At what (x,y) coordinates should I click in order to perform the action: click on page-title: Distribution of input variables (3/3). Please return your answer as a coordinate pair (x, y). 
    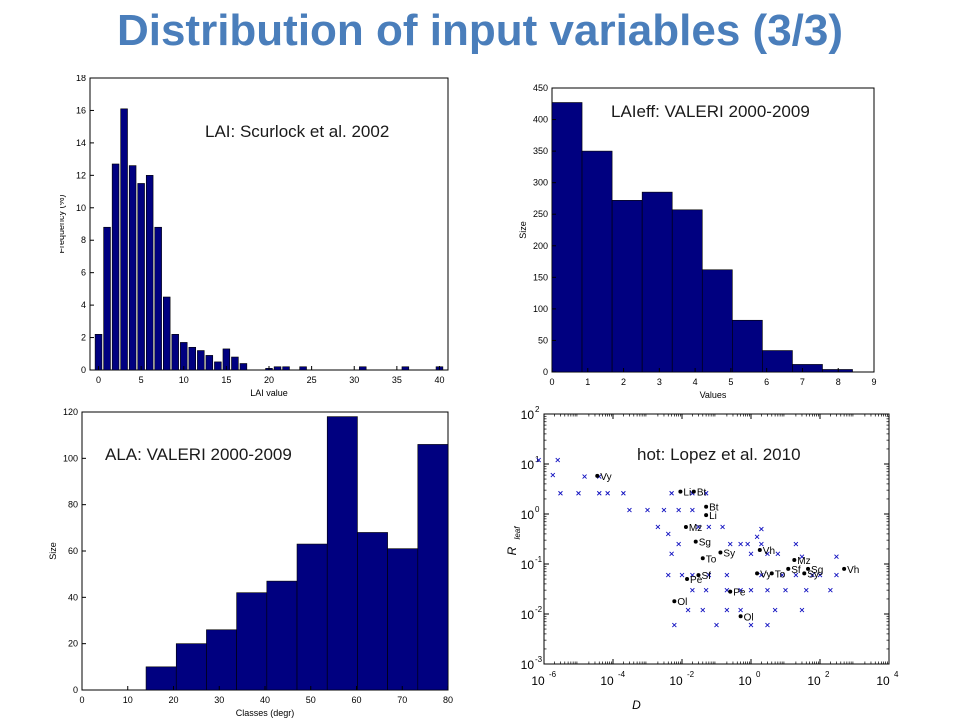
    Looking at the image, I should click on (480, 30).